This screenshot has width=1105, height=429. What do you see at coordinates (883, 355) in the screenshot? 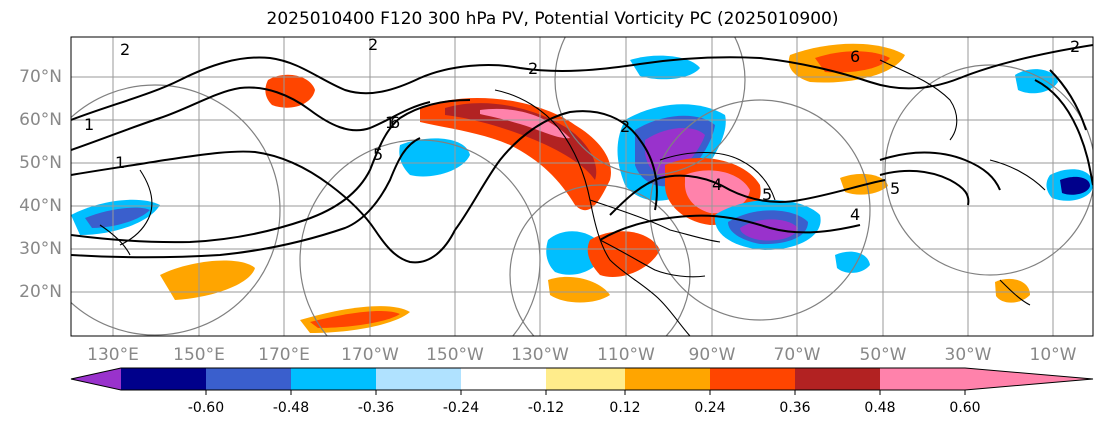
I see `lon-label: 50°W` at bounding box center [883, 355].